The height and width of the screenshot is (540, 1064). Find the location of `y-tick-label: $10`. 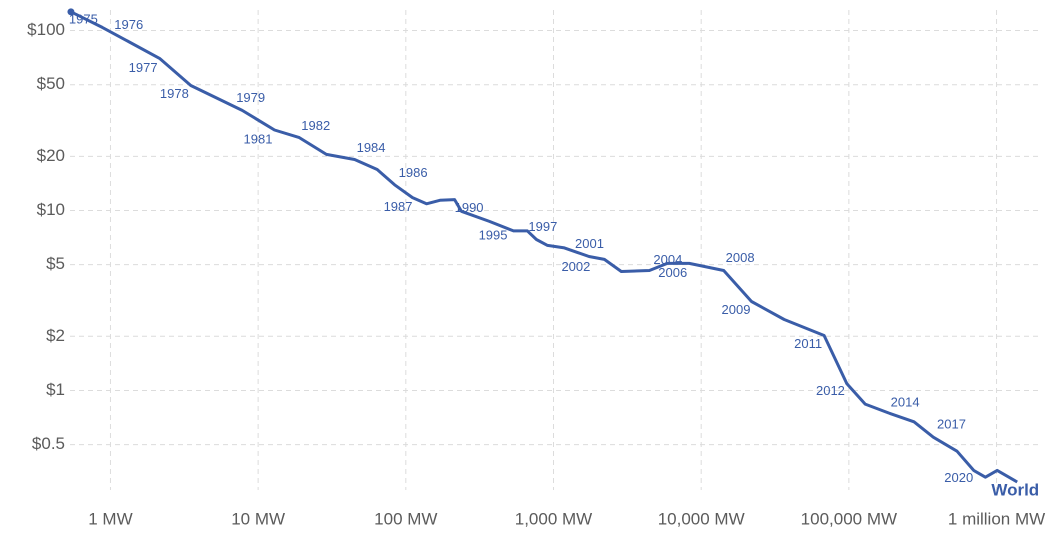

y-tick-label: $10 is located at coordinates (51, 209).